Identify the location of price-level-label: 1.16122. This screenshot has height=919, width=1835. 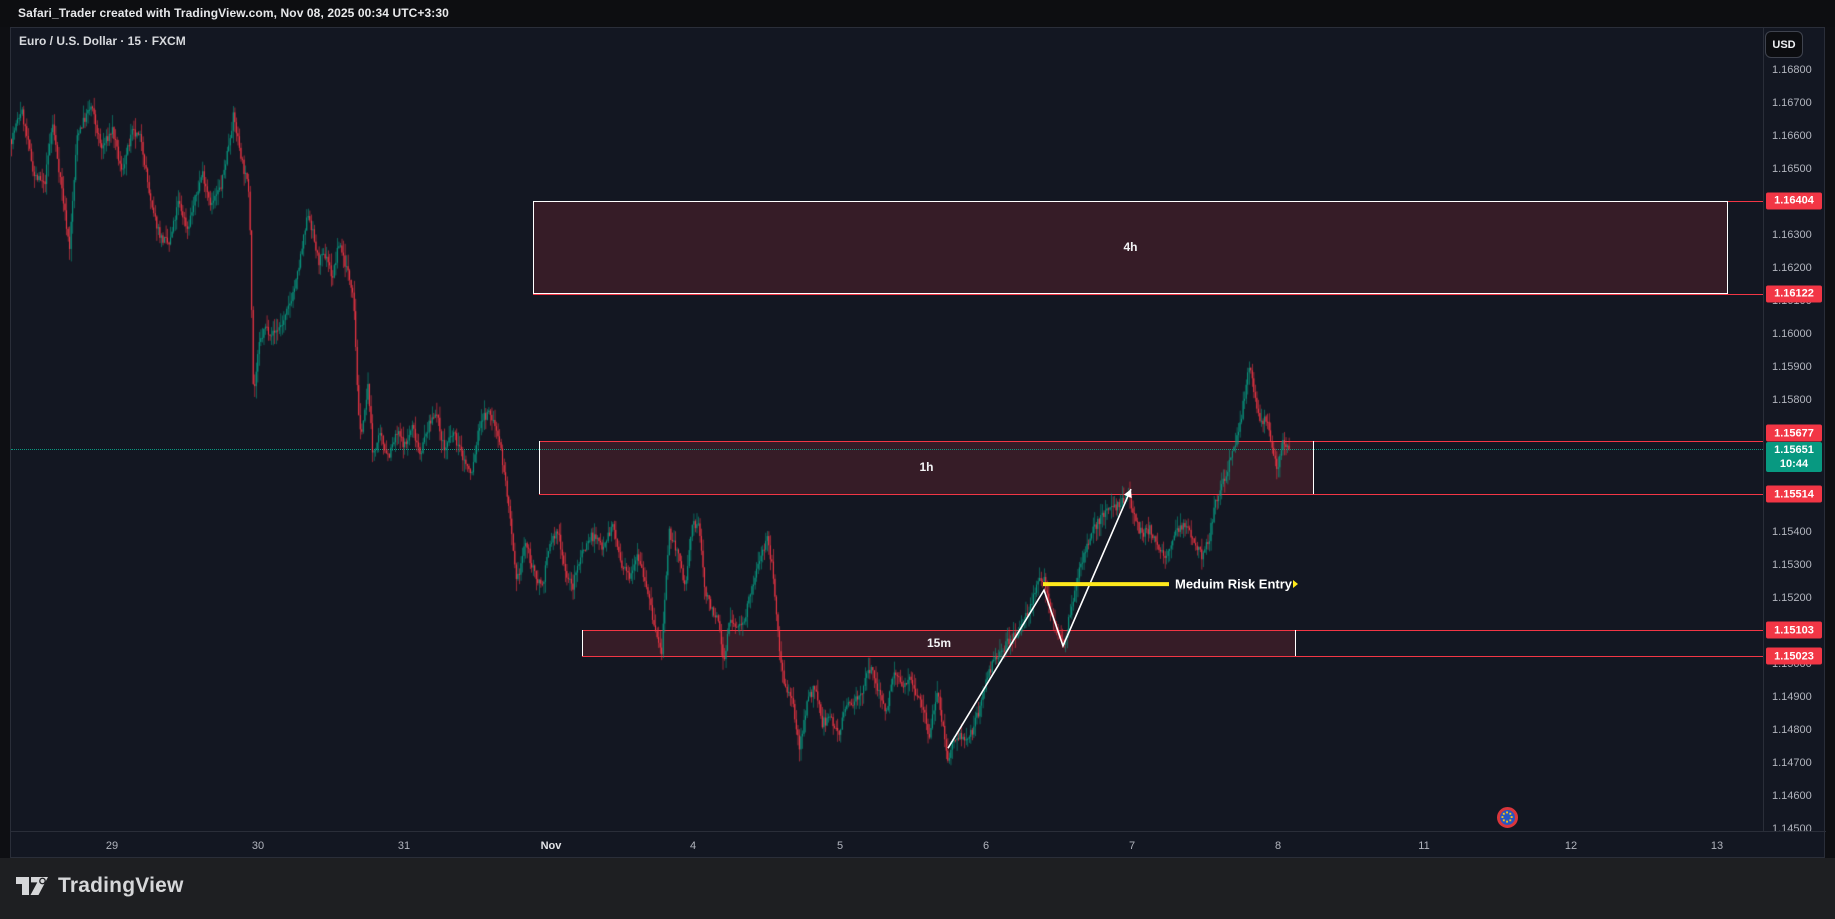
(1794, 294).